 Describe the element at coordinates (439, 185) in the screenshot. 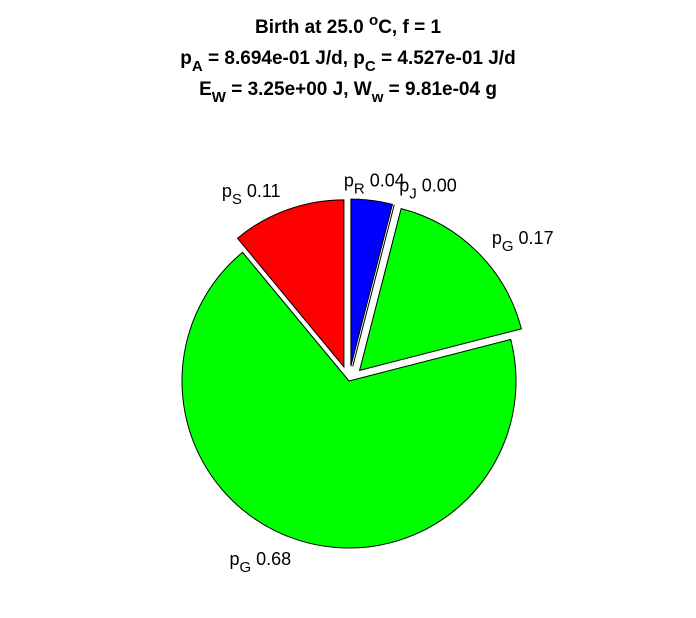

I see `slice-value: 0.00` at that location.